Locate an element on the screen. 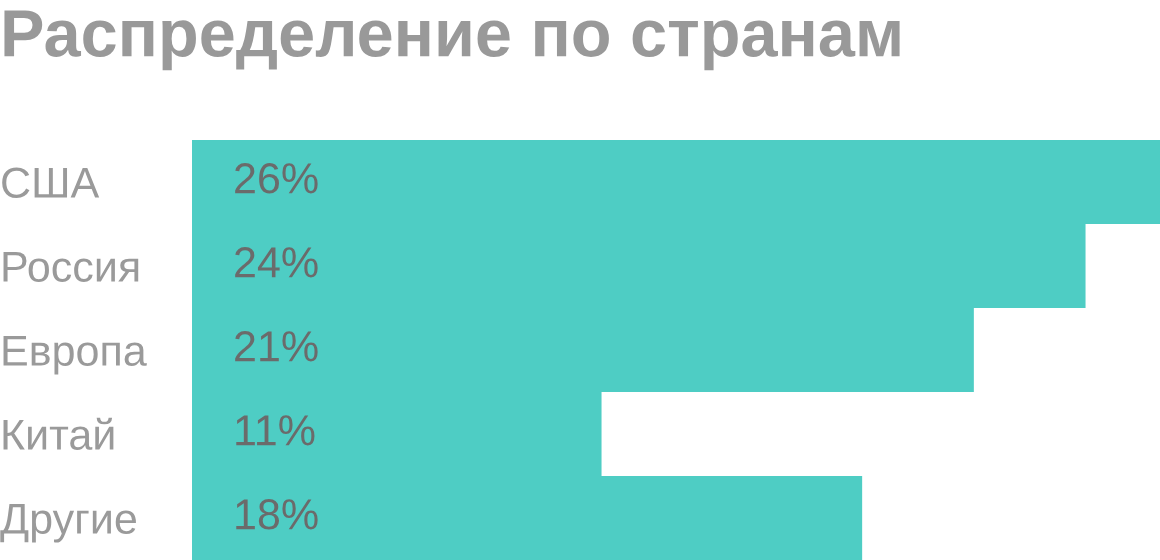 The width and height of the screenshot is (1160, 560). y-tick-label: Россия is located at coordinates (71, 267).